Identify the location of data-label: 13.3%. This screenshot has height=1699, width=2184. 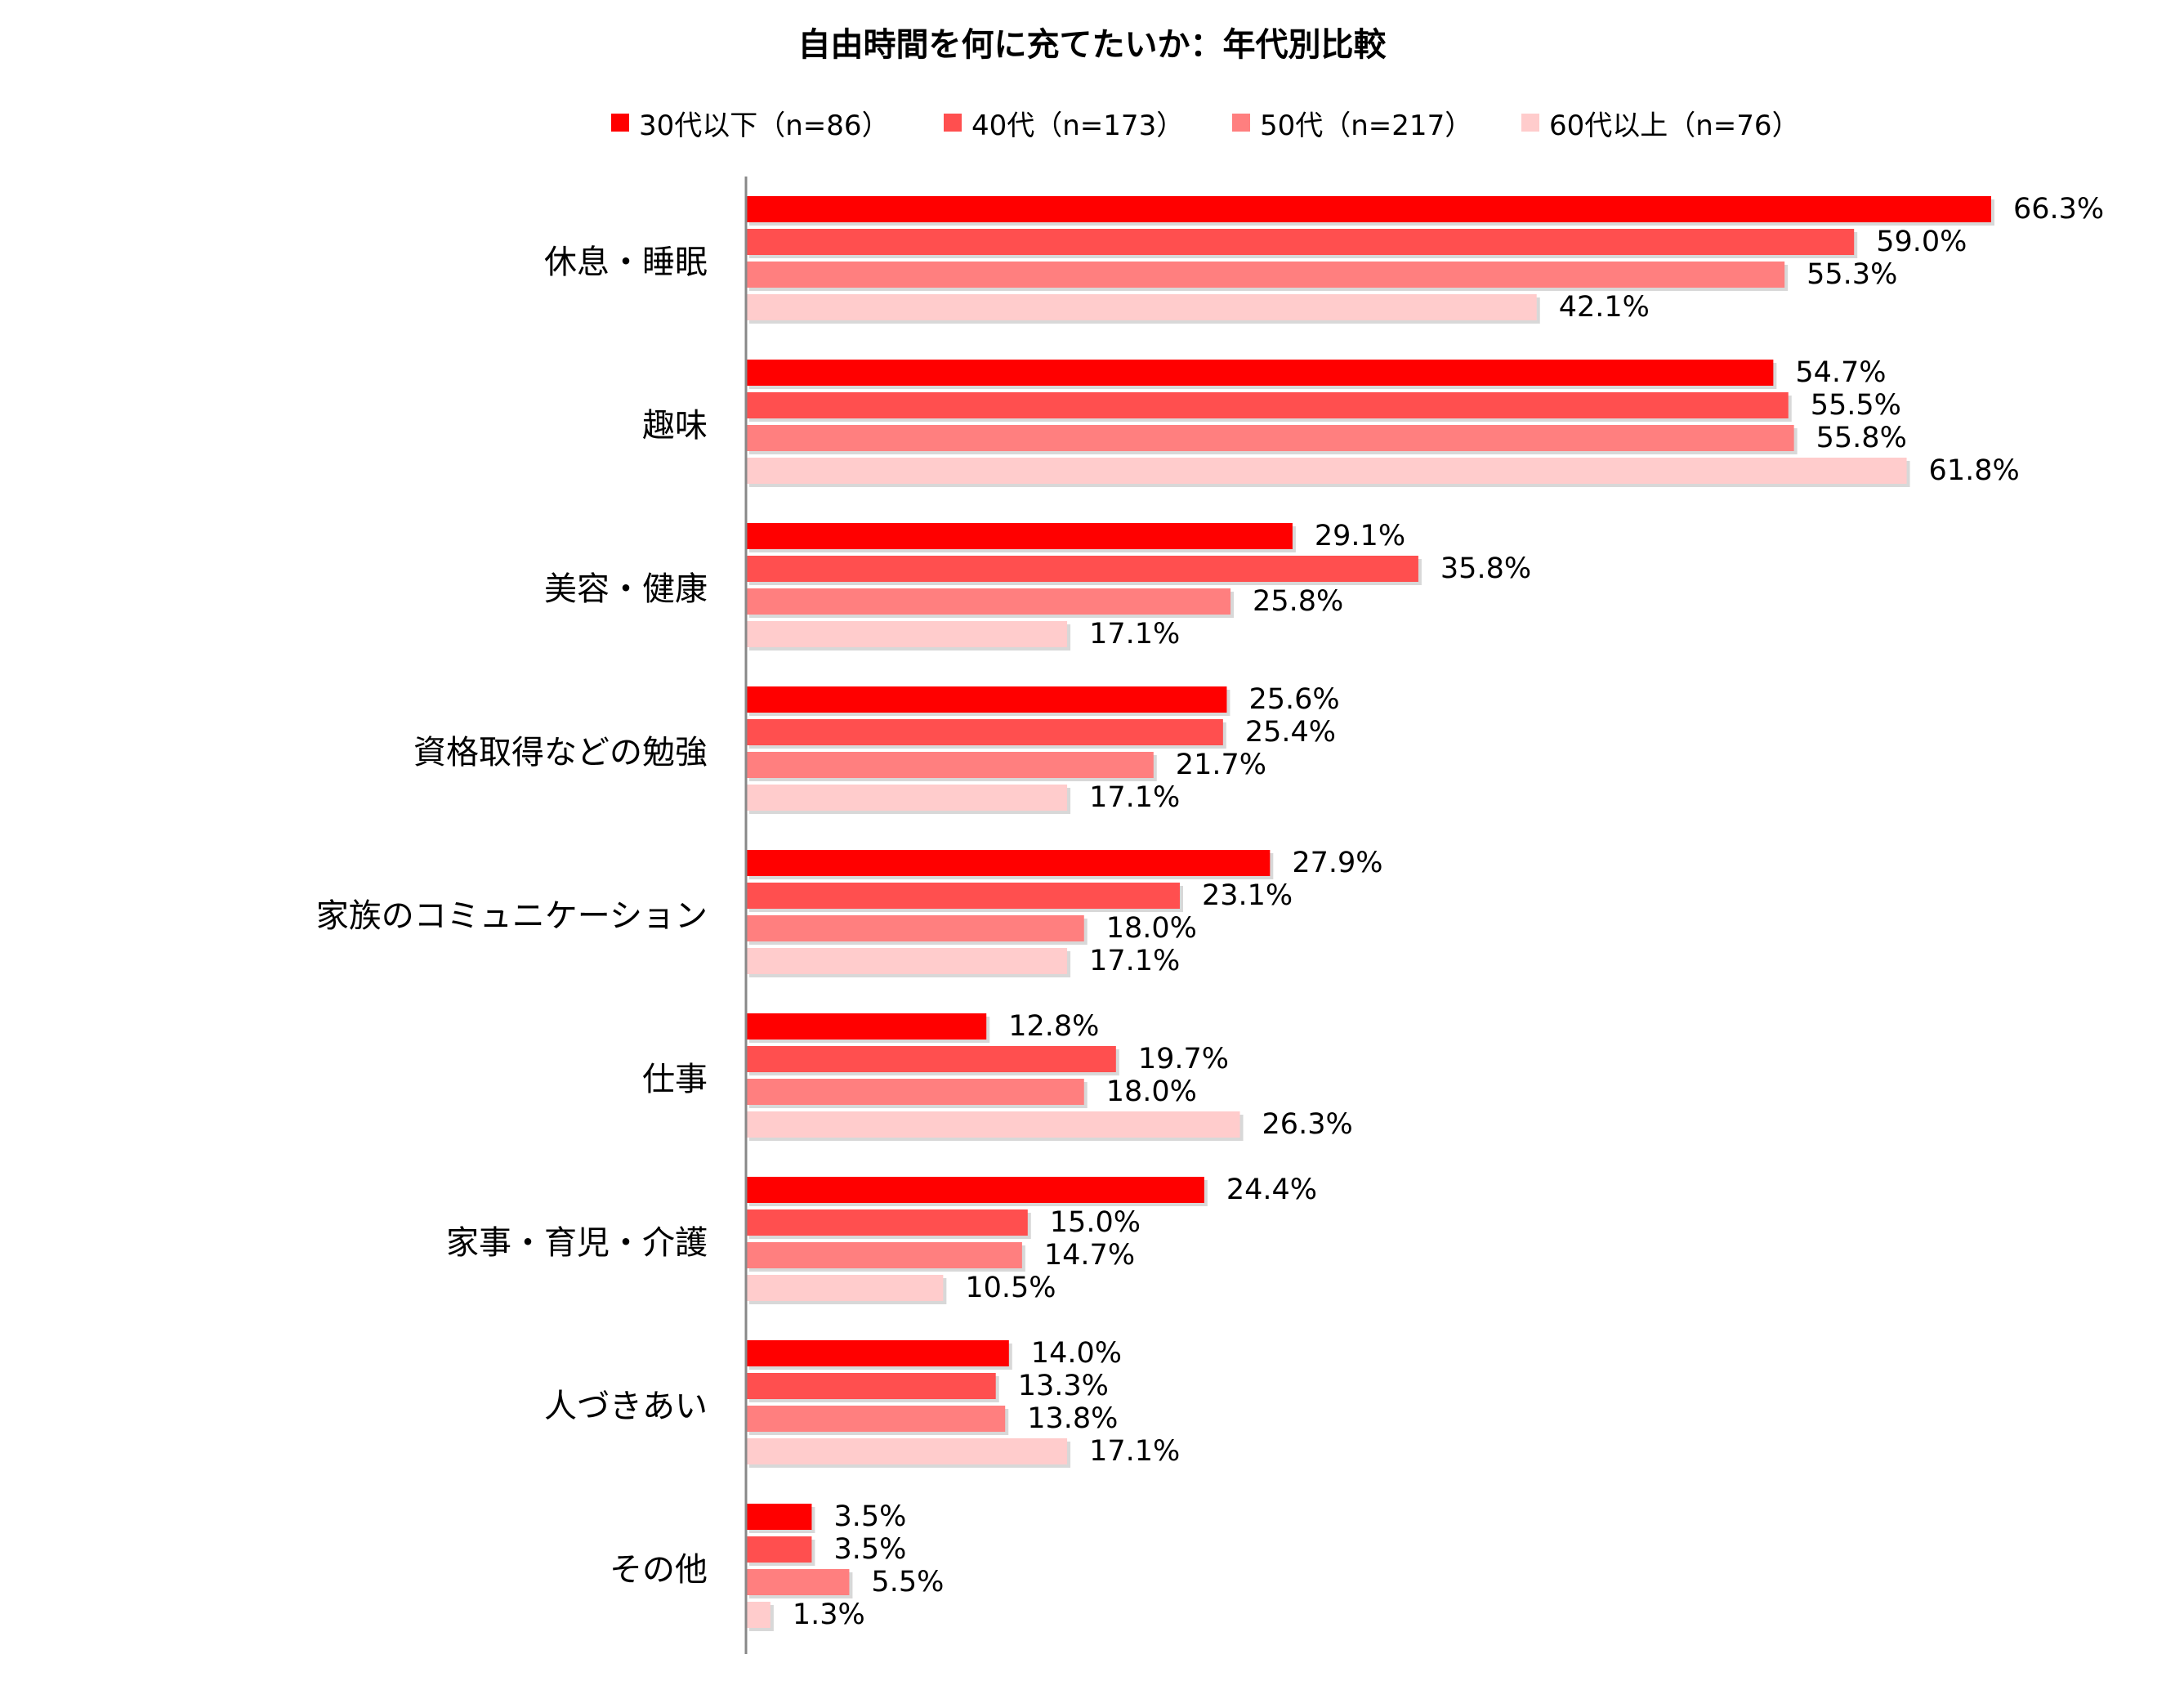
(1063, 1386).